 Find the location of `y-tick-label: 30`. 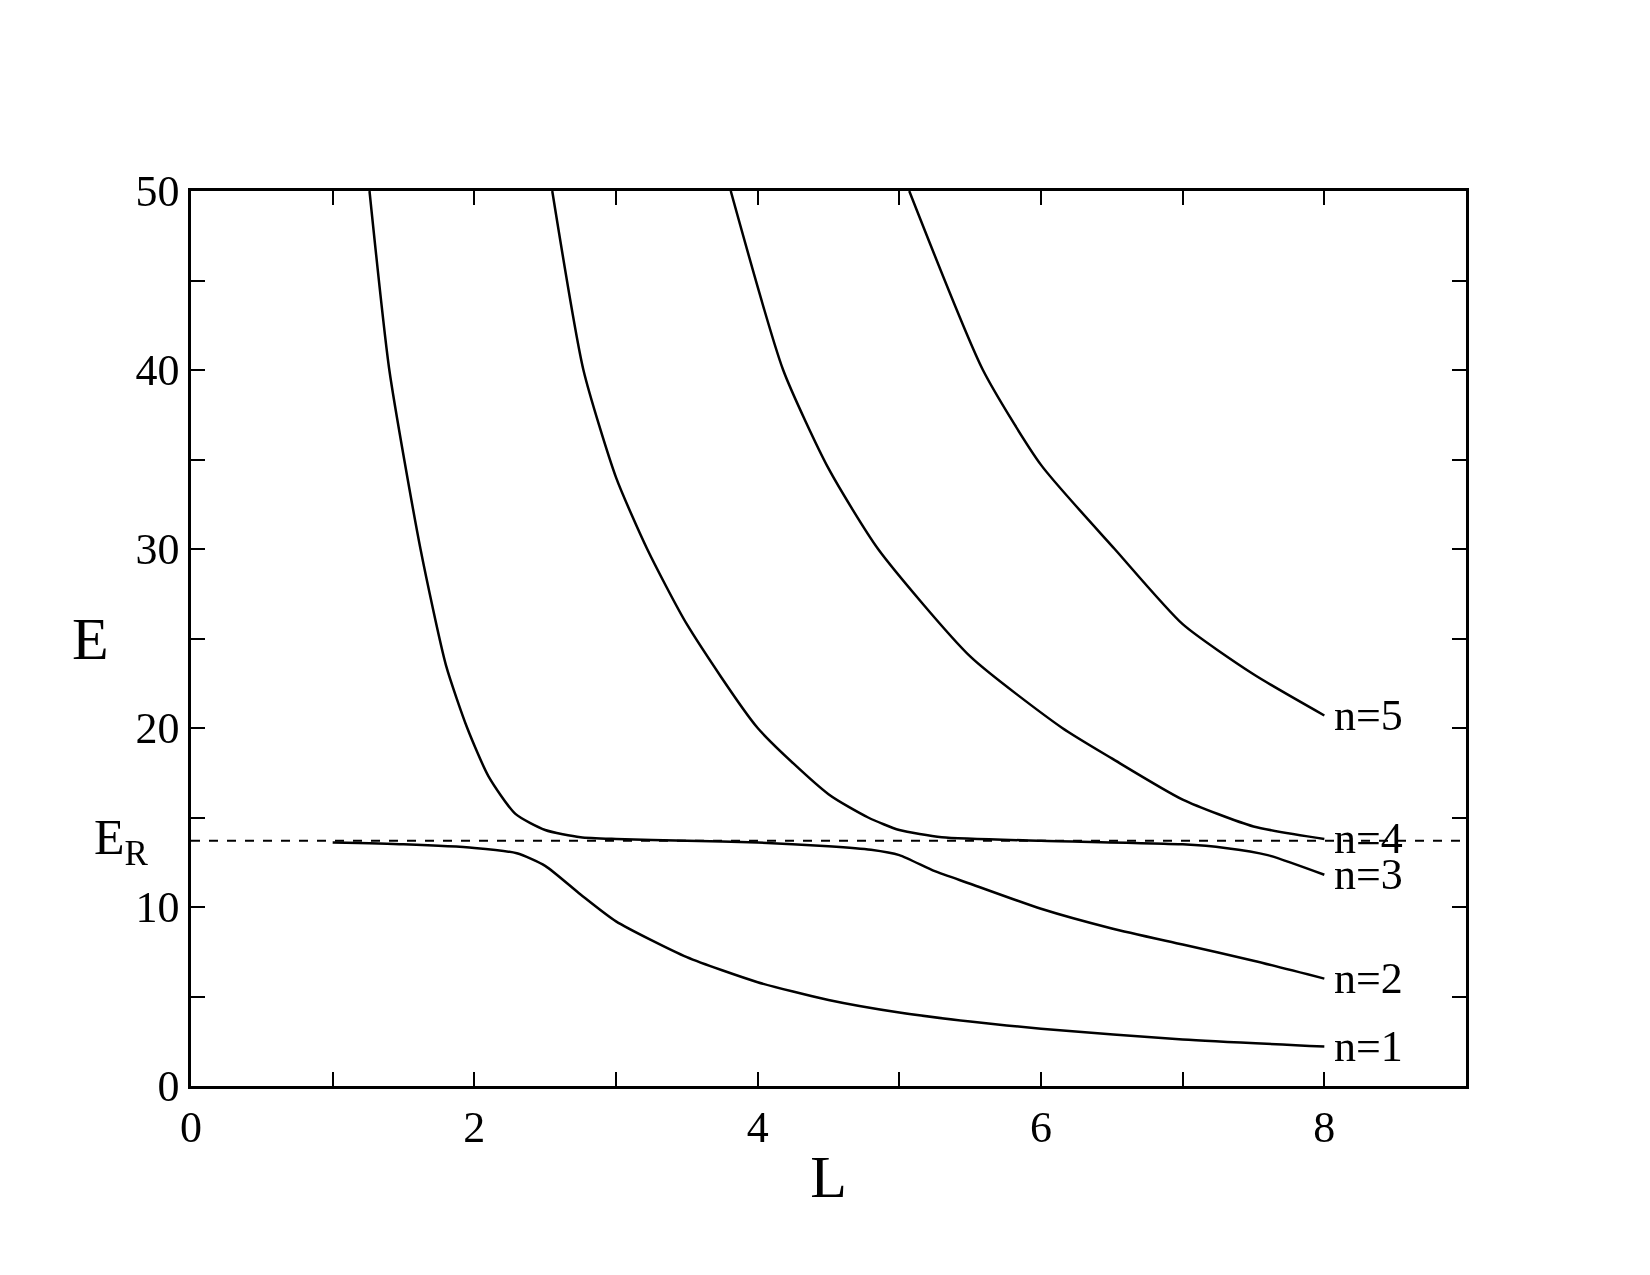

y-tick-label: 30 is located at coordinates (157, 550).